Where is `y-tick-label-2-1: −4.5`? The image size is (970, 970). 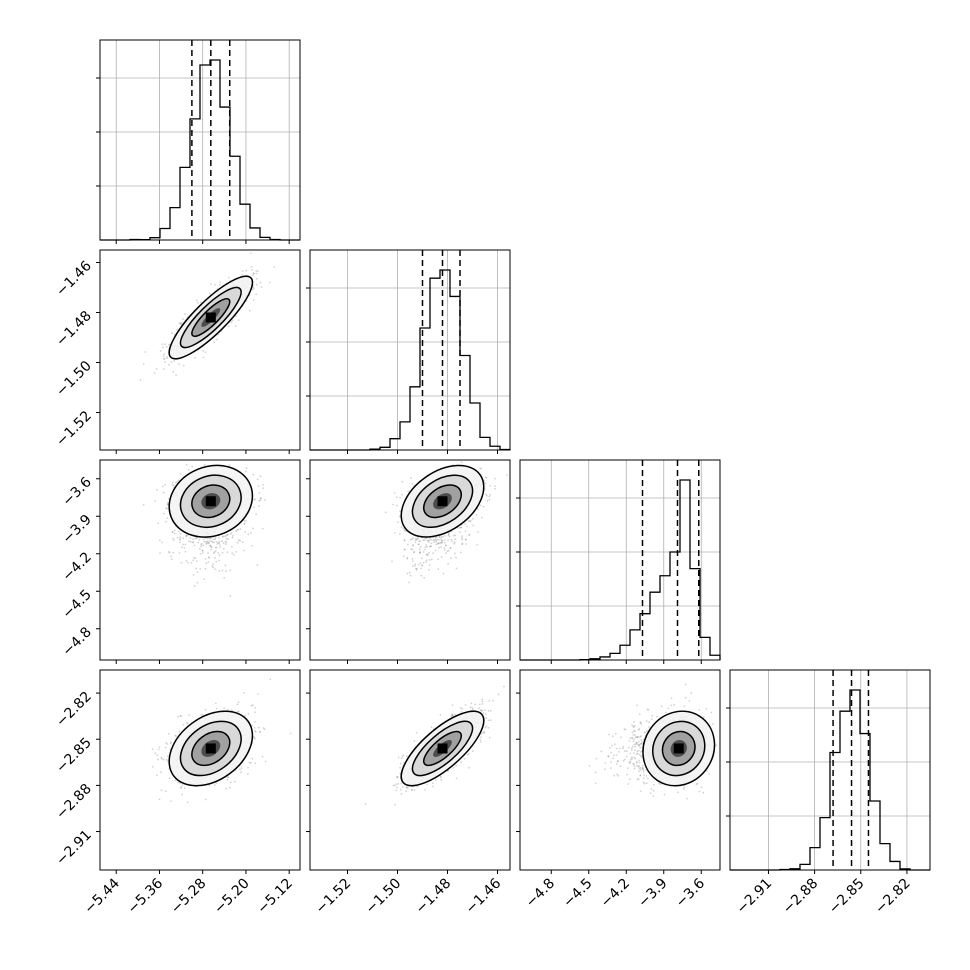 y-tick-label-2-1: −4.5 is located at coordinates (76, 604).